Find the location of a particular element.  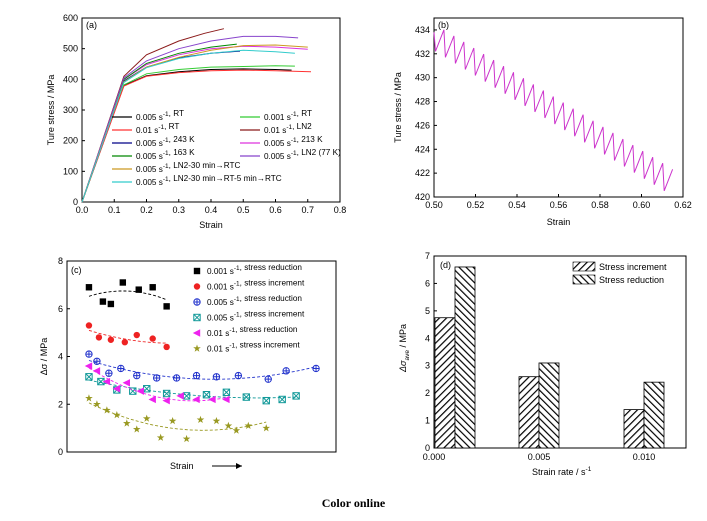

y-tick-label: 200 is located at coordinates (70, 141).